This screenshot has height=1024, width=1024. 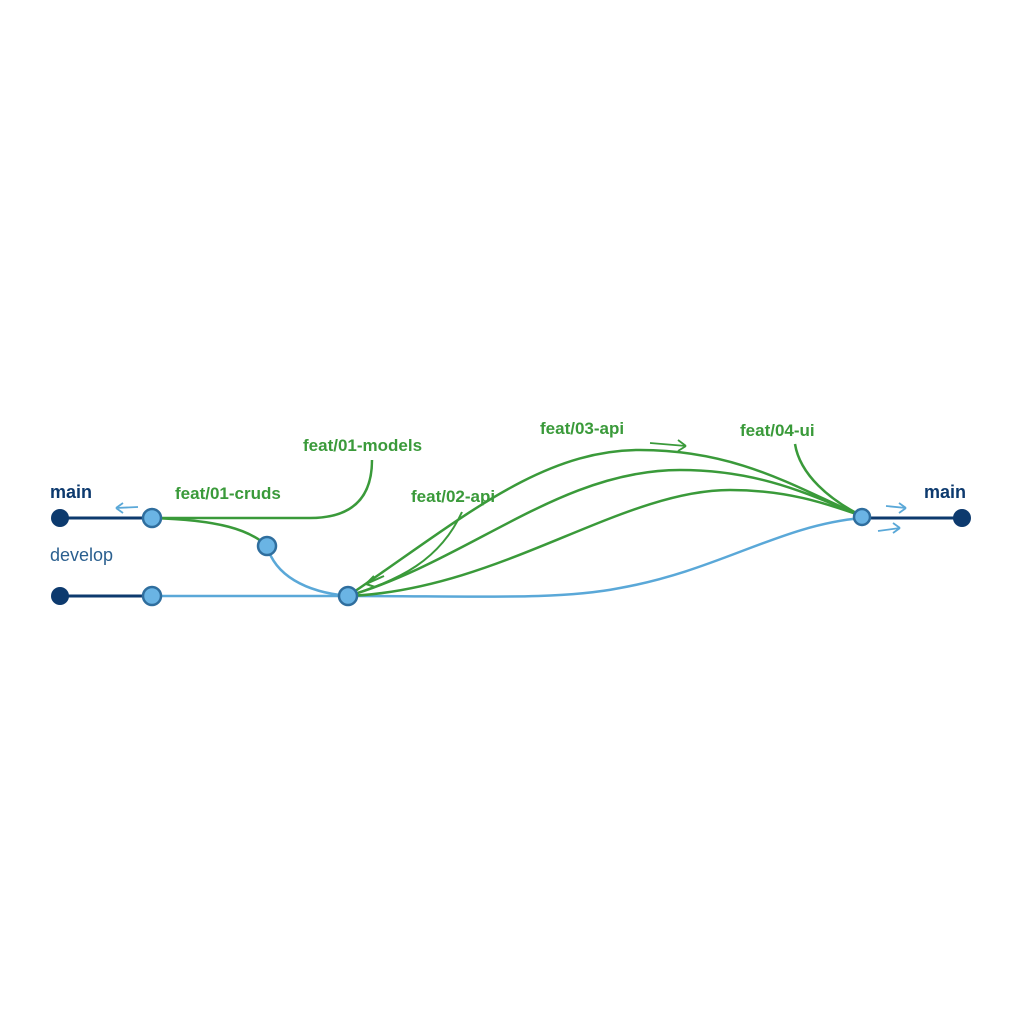 I want to click on develop-right-arrow-icon, so click(x=889, y=528).